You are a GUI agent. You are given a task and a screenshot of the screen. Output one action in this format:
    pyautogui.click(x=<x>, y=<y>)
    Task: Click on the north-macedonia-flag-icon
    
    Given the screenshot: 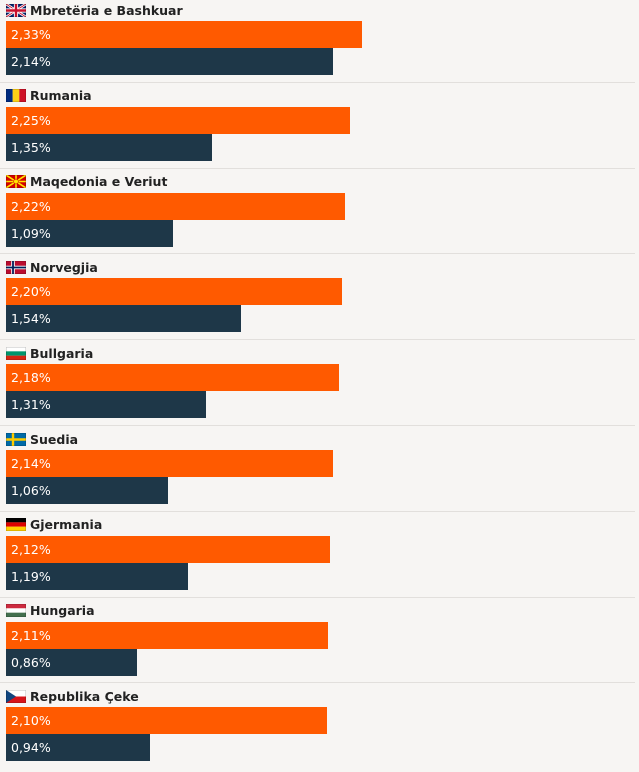 What is the action you would take?
    pyautogui.click(x=16, y=182)
    